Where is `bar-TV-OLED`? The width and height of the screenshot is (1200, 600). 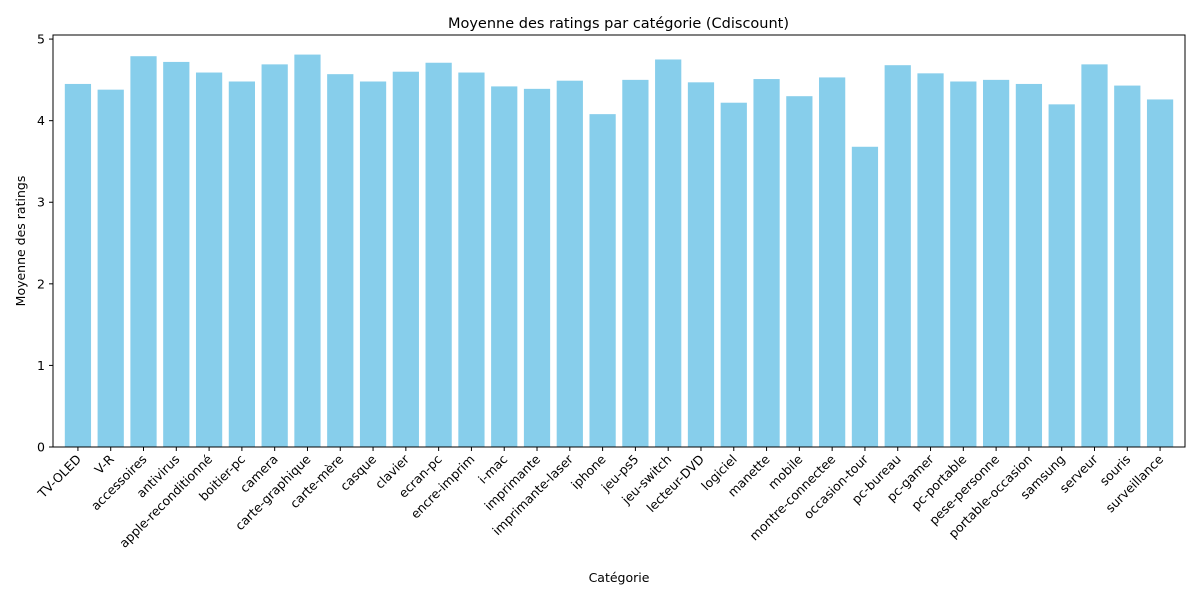 bar-TV-OLED is located at coordinates (78, 265).